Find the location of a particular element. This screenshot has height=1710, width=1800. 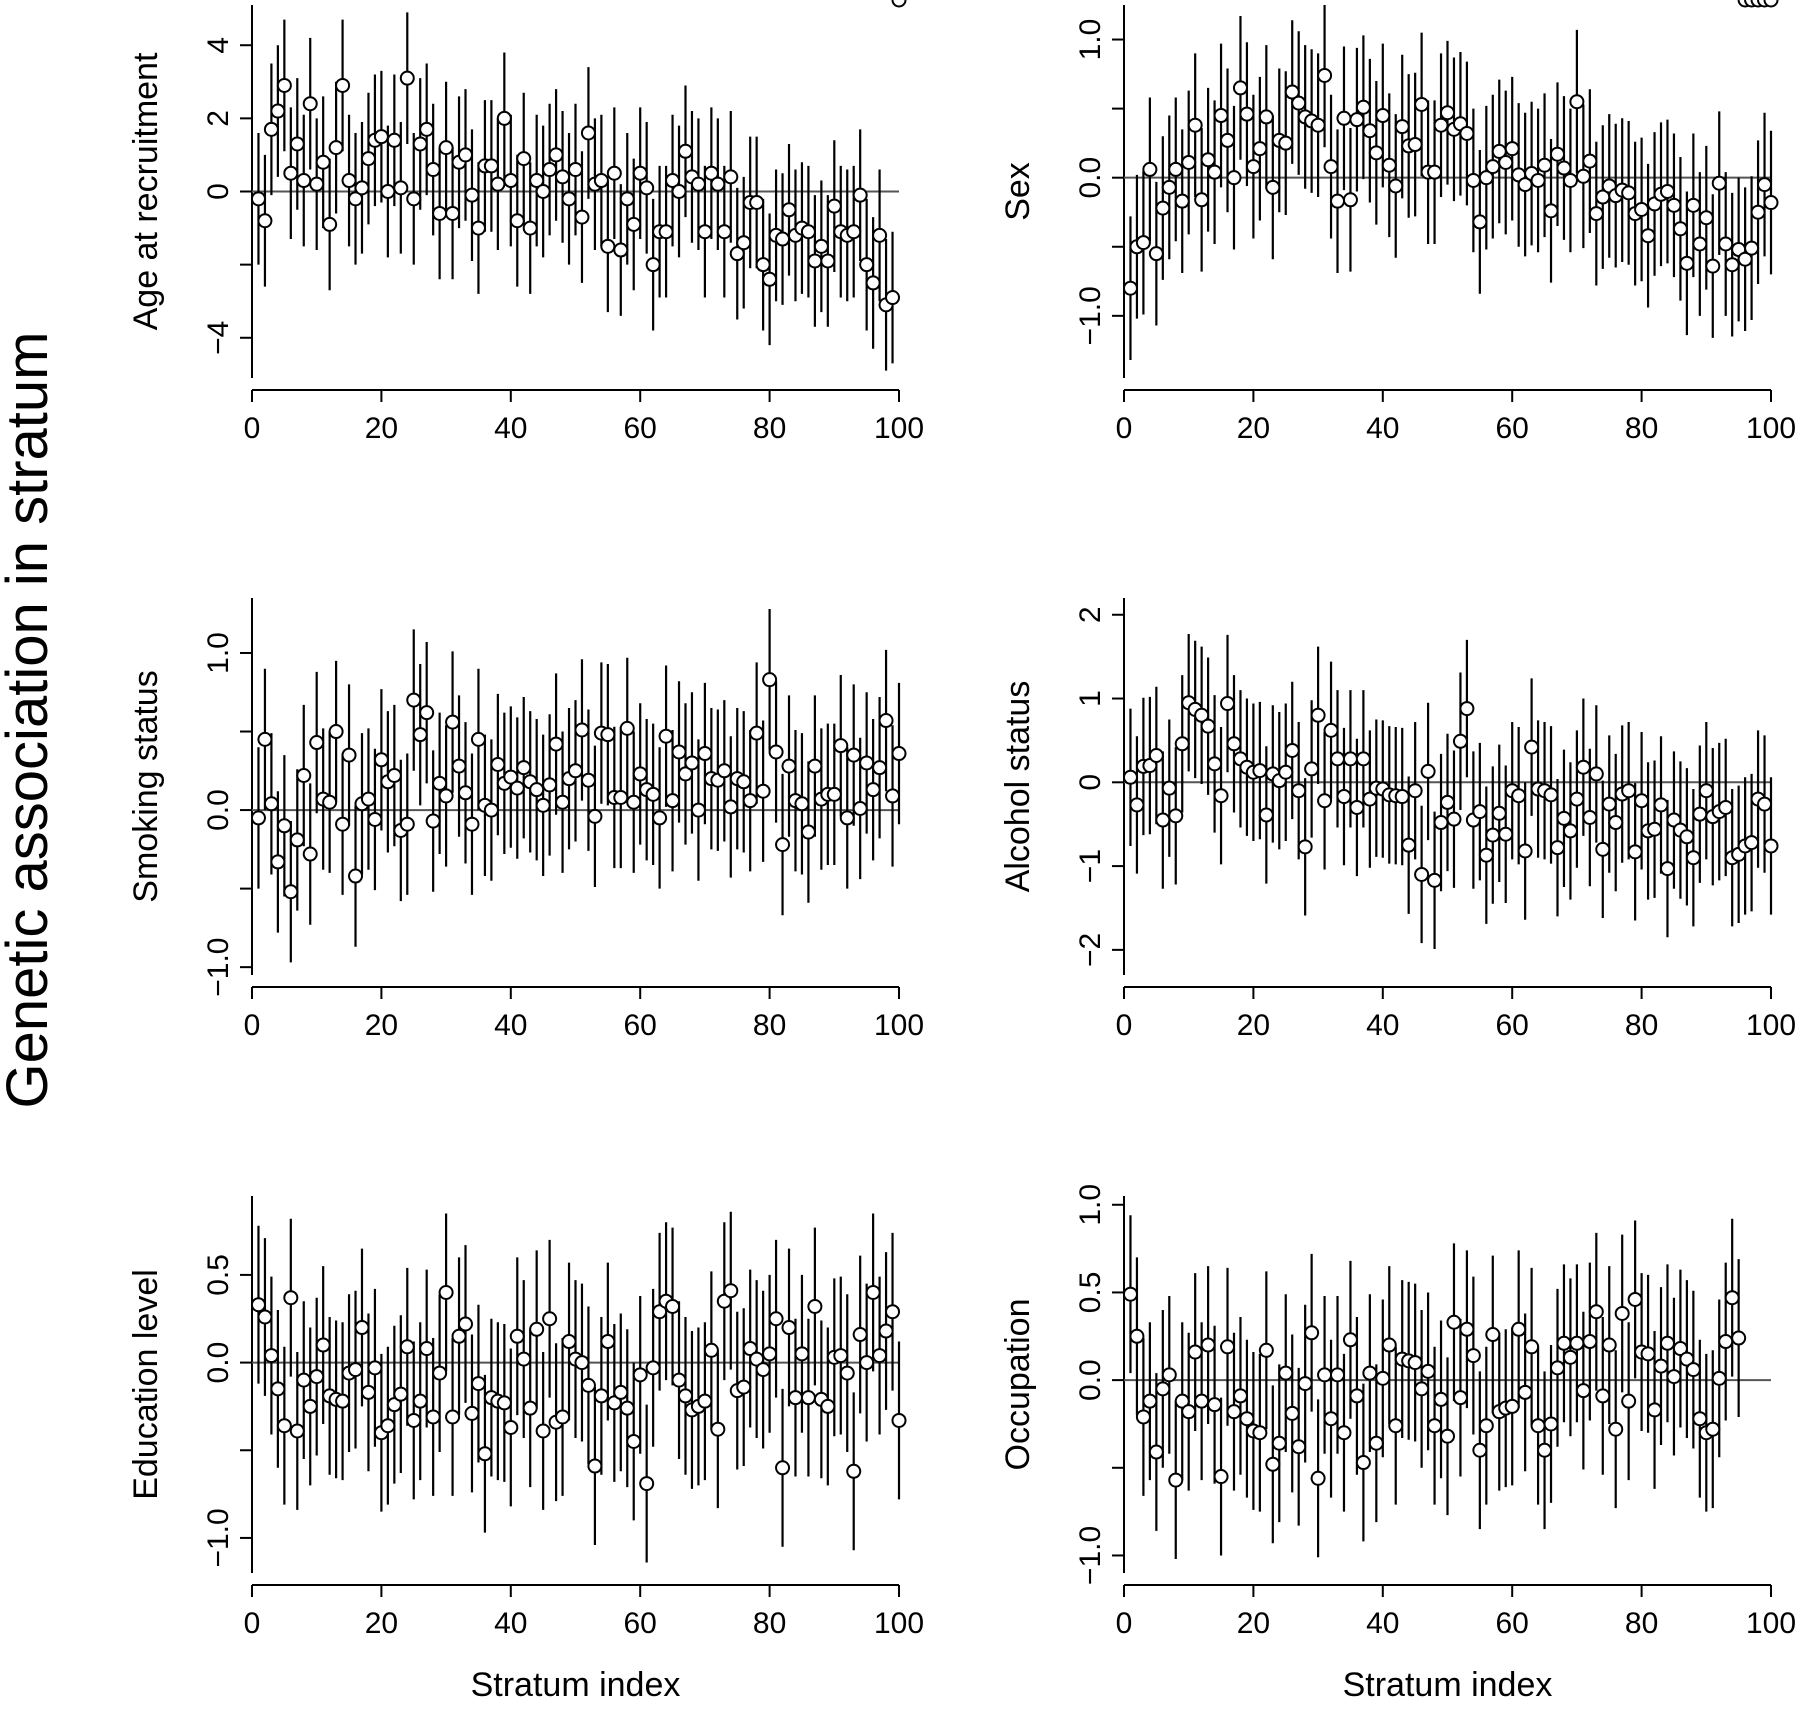

y-tick-label: 1.0 is located at coordinates (218, 653).